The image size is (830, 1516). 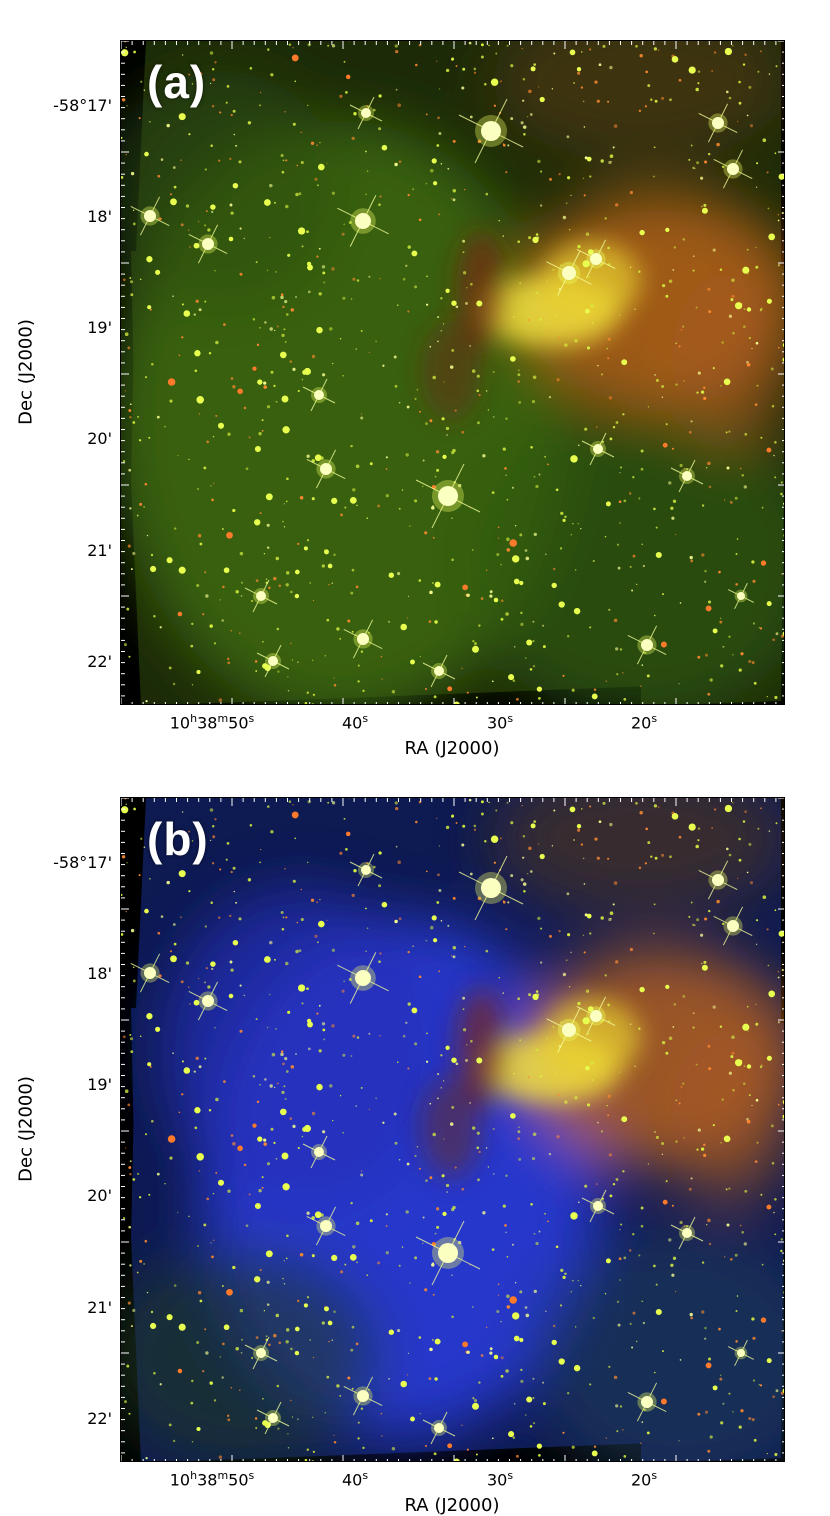 I want to click on panel-label-b: (b), so click(x=178, y=839).